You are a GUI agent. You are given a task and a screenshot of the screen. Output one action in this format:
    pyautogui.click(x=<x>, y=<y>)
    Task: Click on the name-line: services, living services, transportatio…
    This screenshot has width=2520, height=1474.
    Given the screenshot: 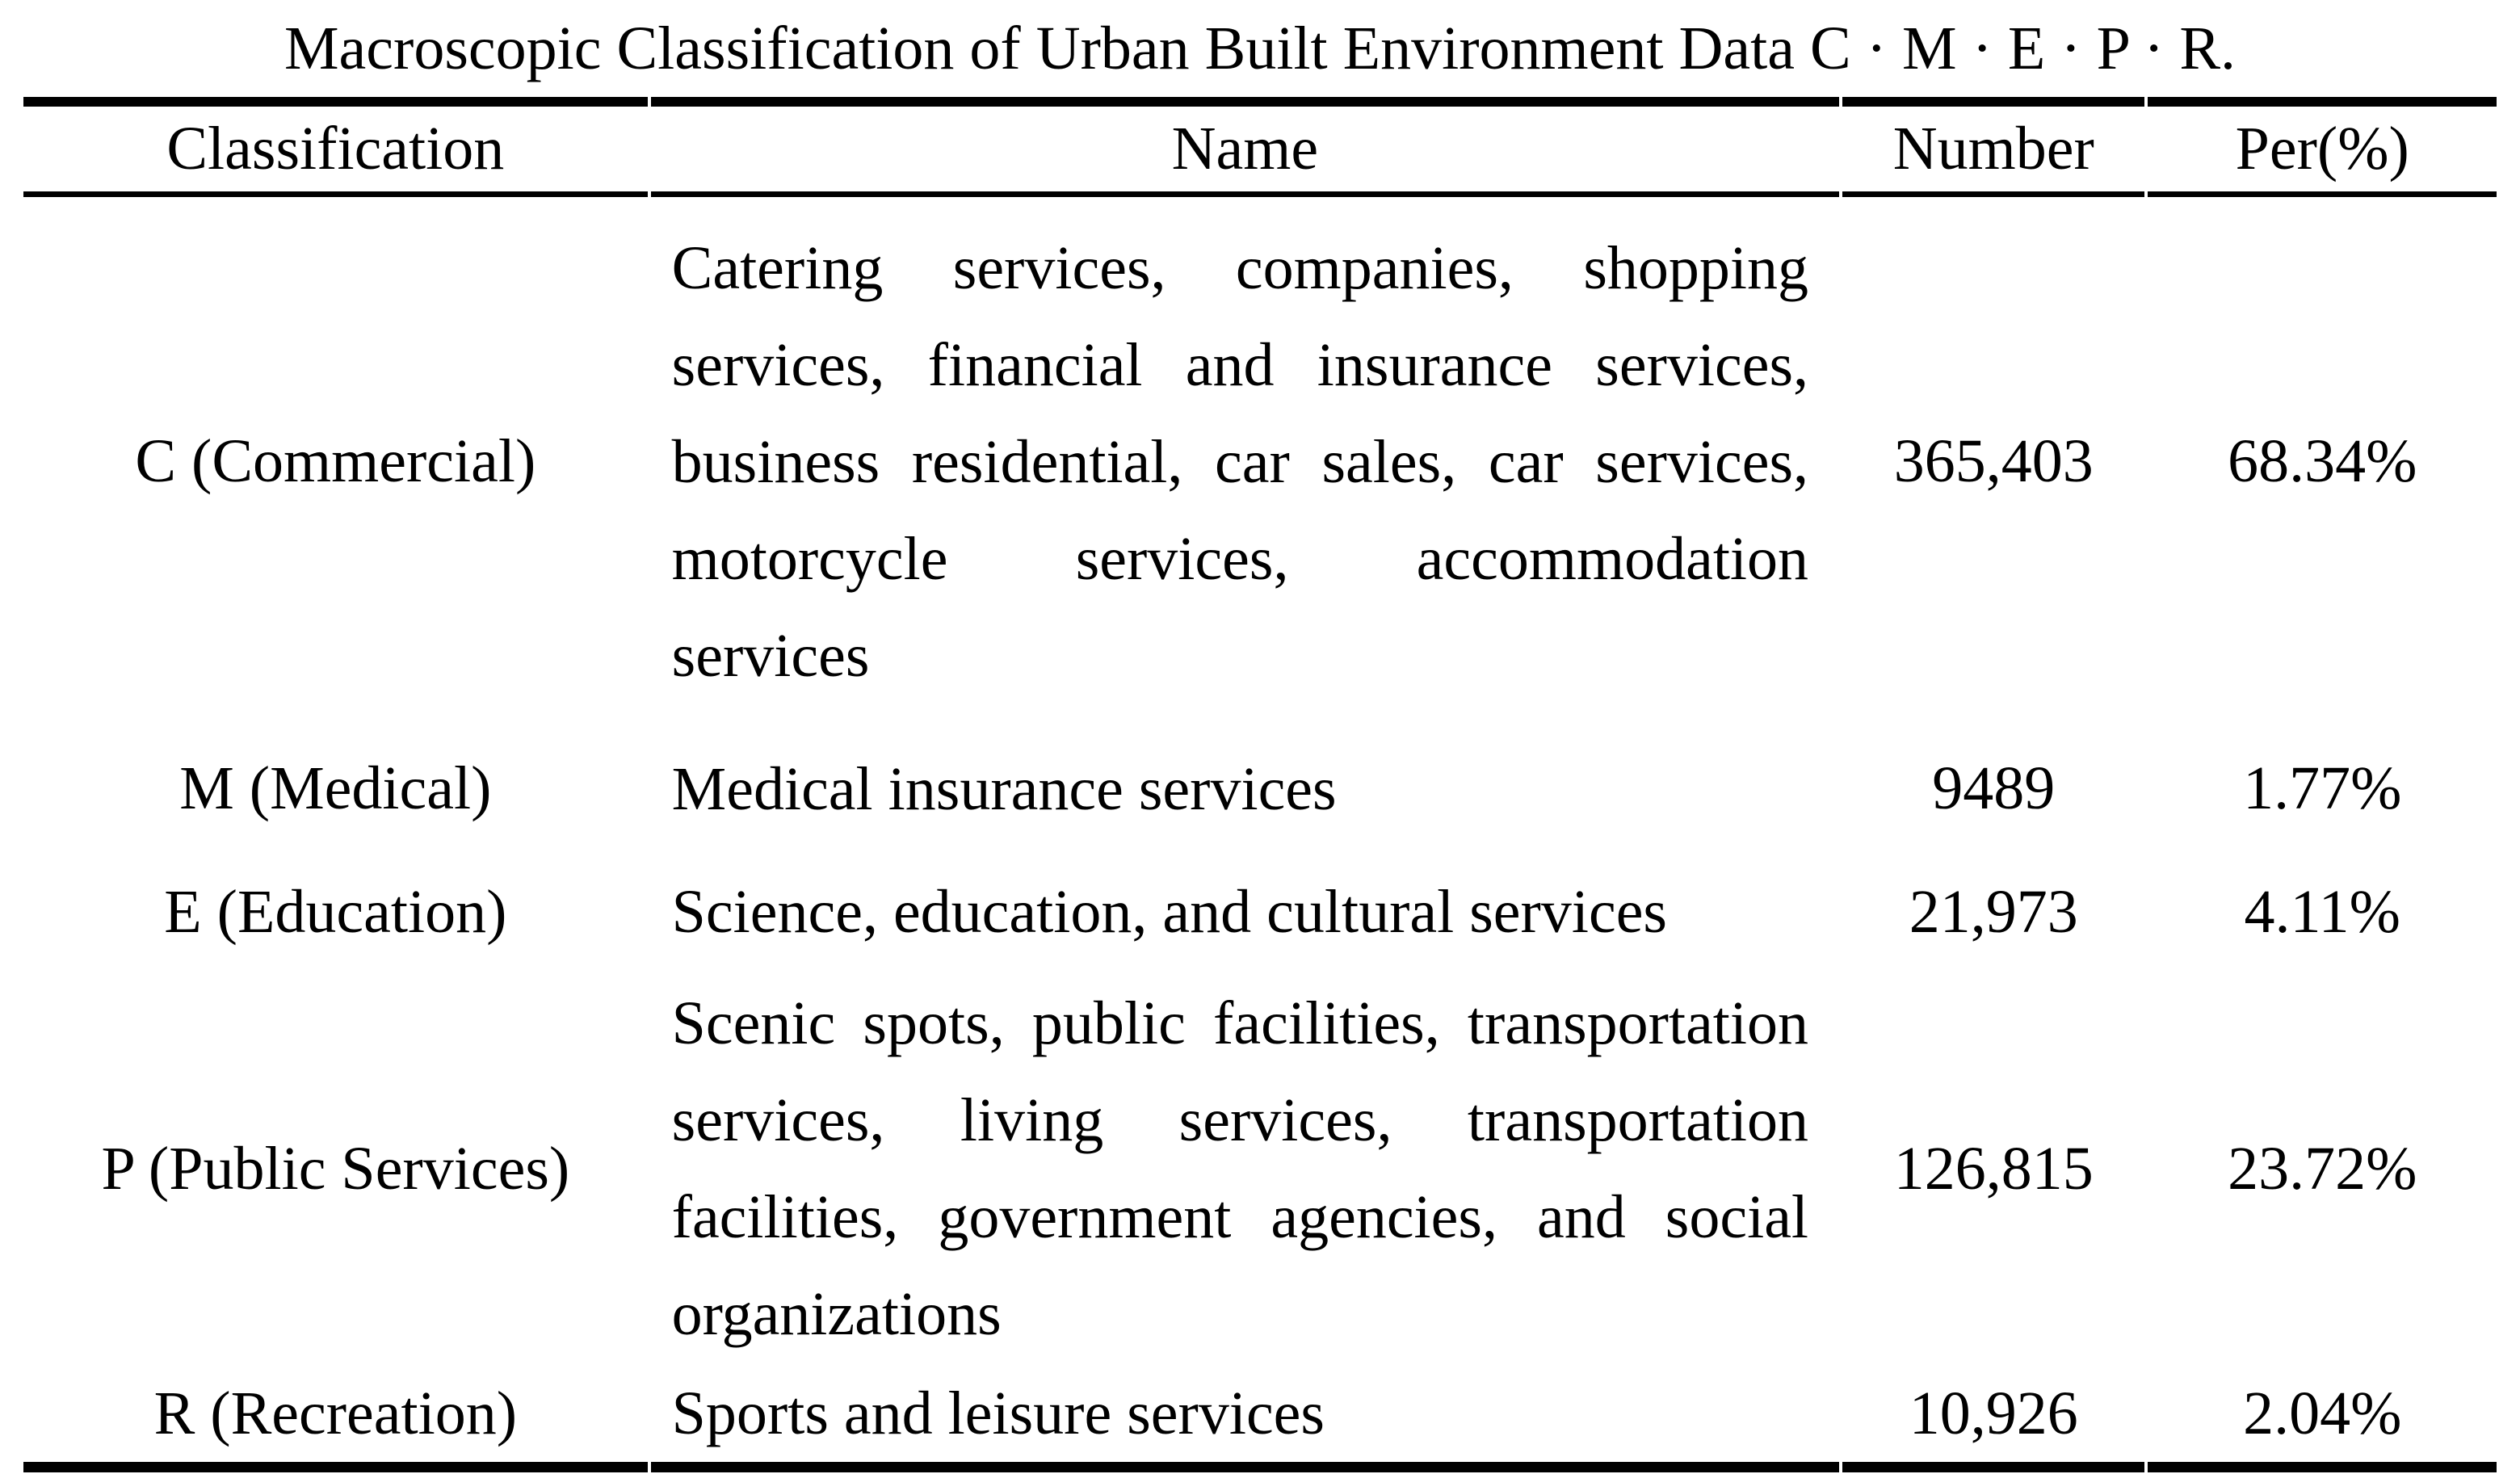 What is the action you would take?
    pyautogui.click(x=1240, y=1120)
    